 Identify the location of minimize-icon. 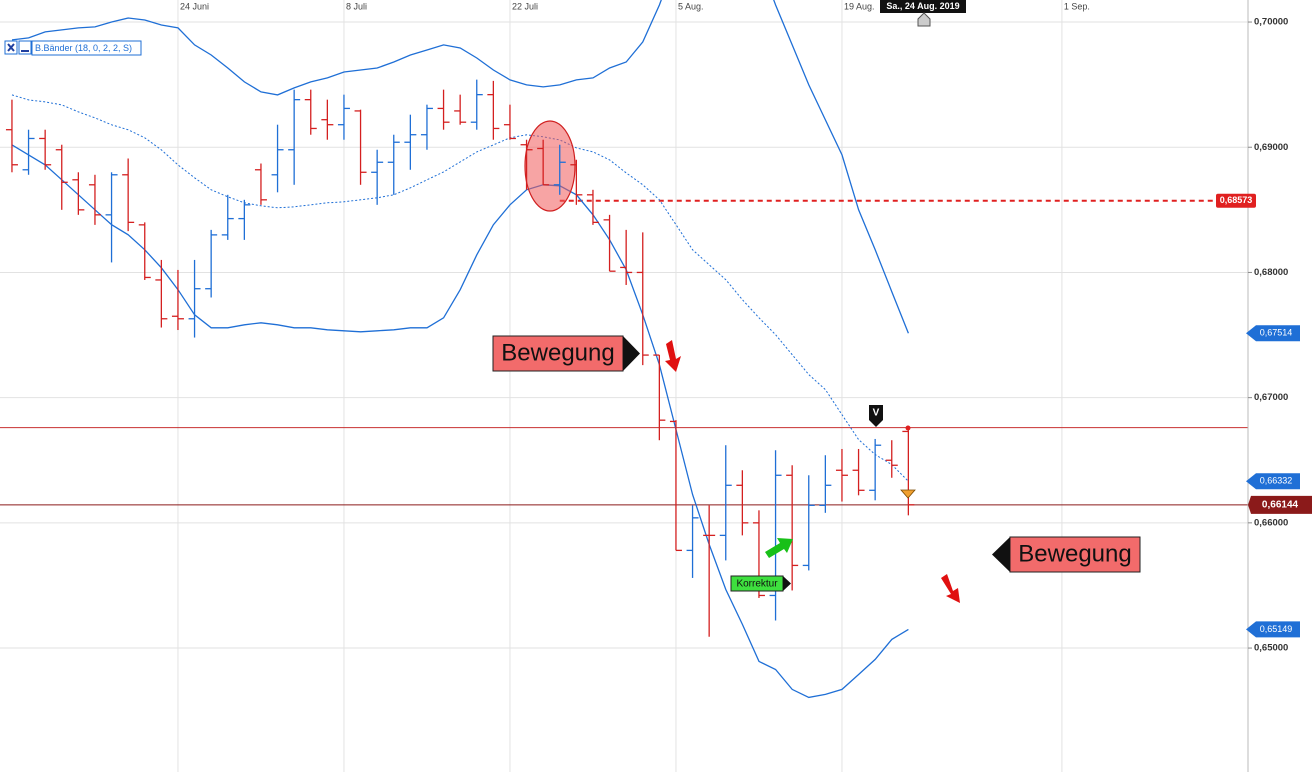
(25, 47).